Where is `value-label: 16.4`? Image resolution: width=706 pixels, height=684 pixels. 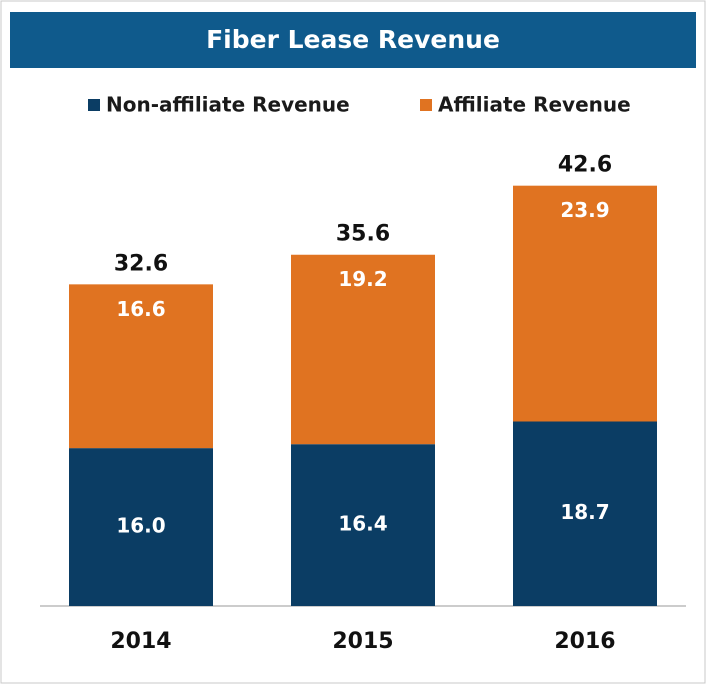 value-label: 16.4 is located at coordinates (362, 524).